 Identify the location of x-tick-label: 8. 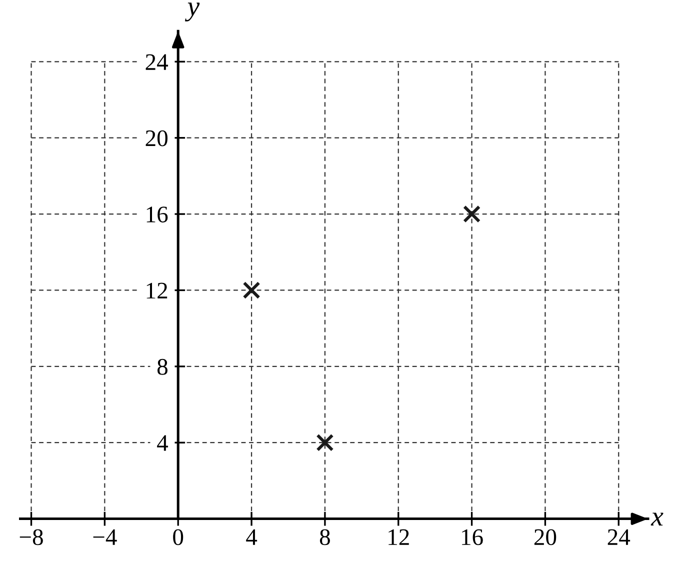
(325, 537).